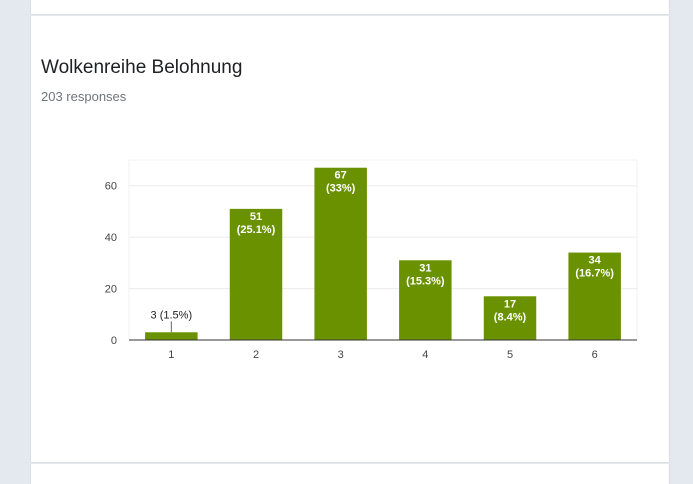 This screenshot has height=484, width=693. Describe the element at coordinates (172, 315) in the screenshot. I see `bar-data-label: 3 (1.5%)` at that location.